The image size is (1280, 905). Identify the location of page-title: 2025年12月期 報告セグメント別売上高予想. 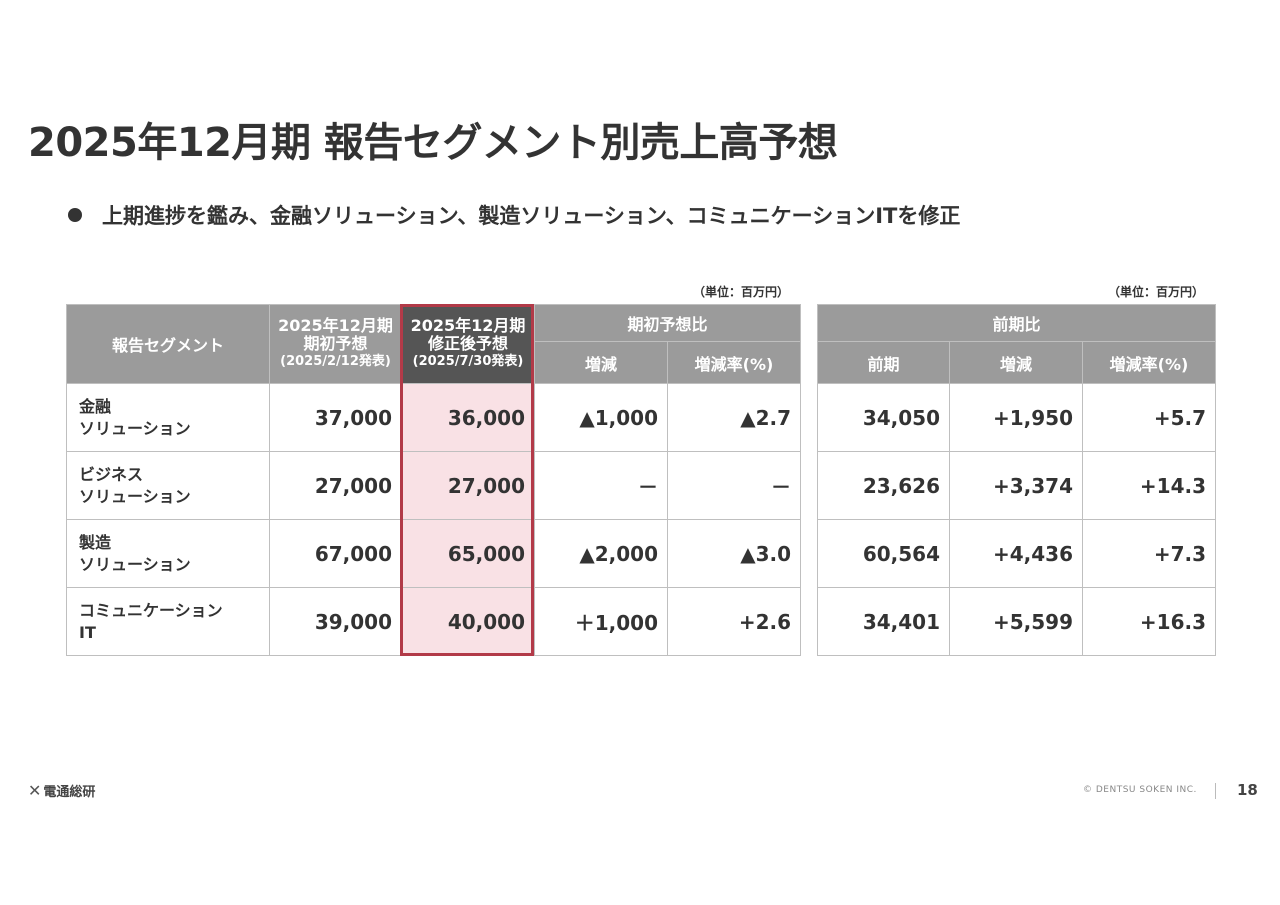
(433, 143).